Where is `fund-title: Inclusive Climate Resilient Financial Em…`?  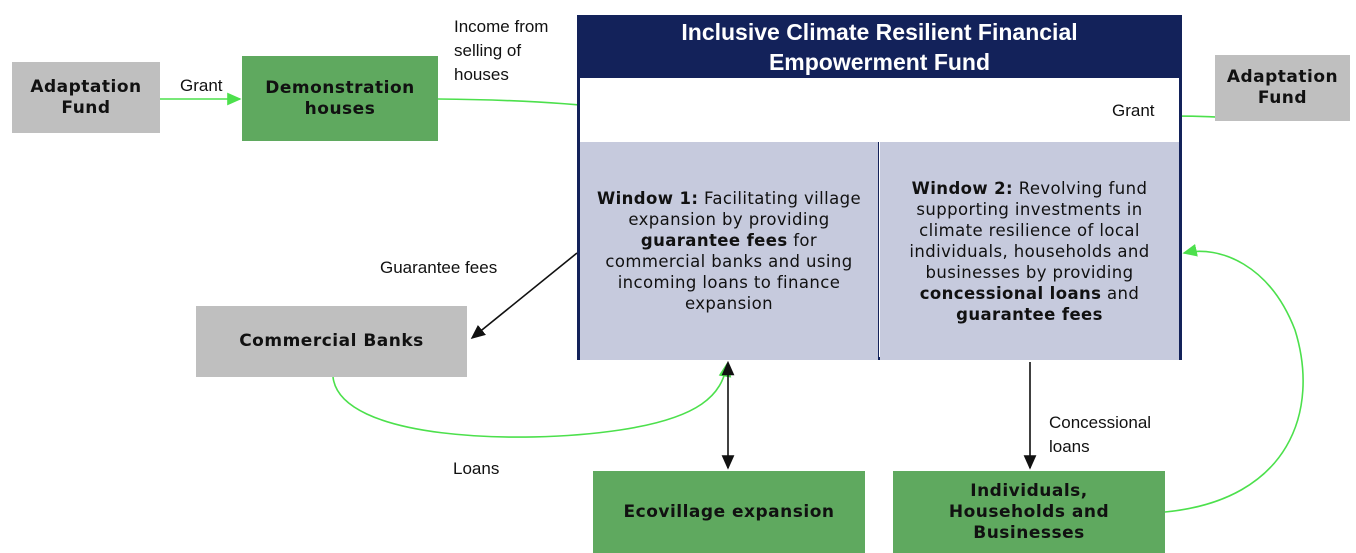
fund-title: Inclusive Climate Resilient Financial Em… is located at coordinates (879, 46).